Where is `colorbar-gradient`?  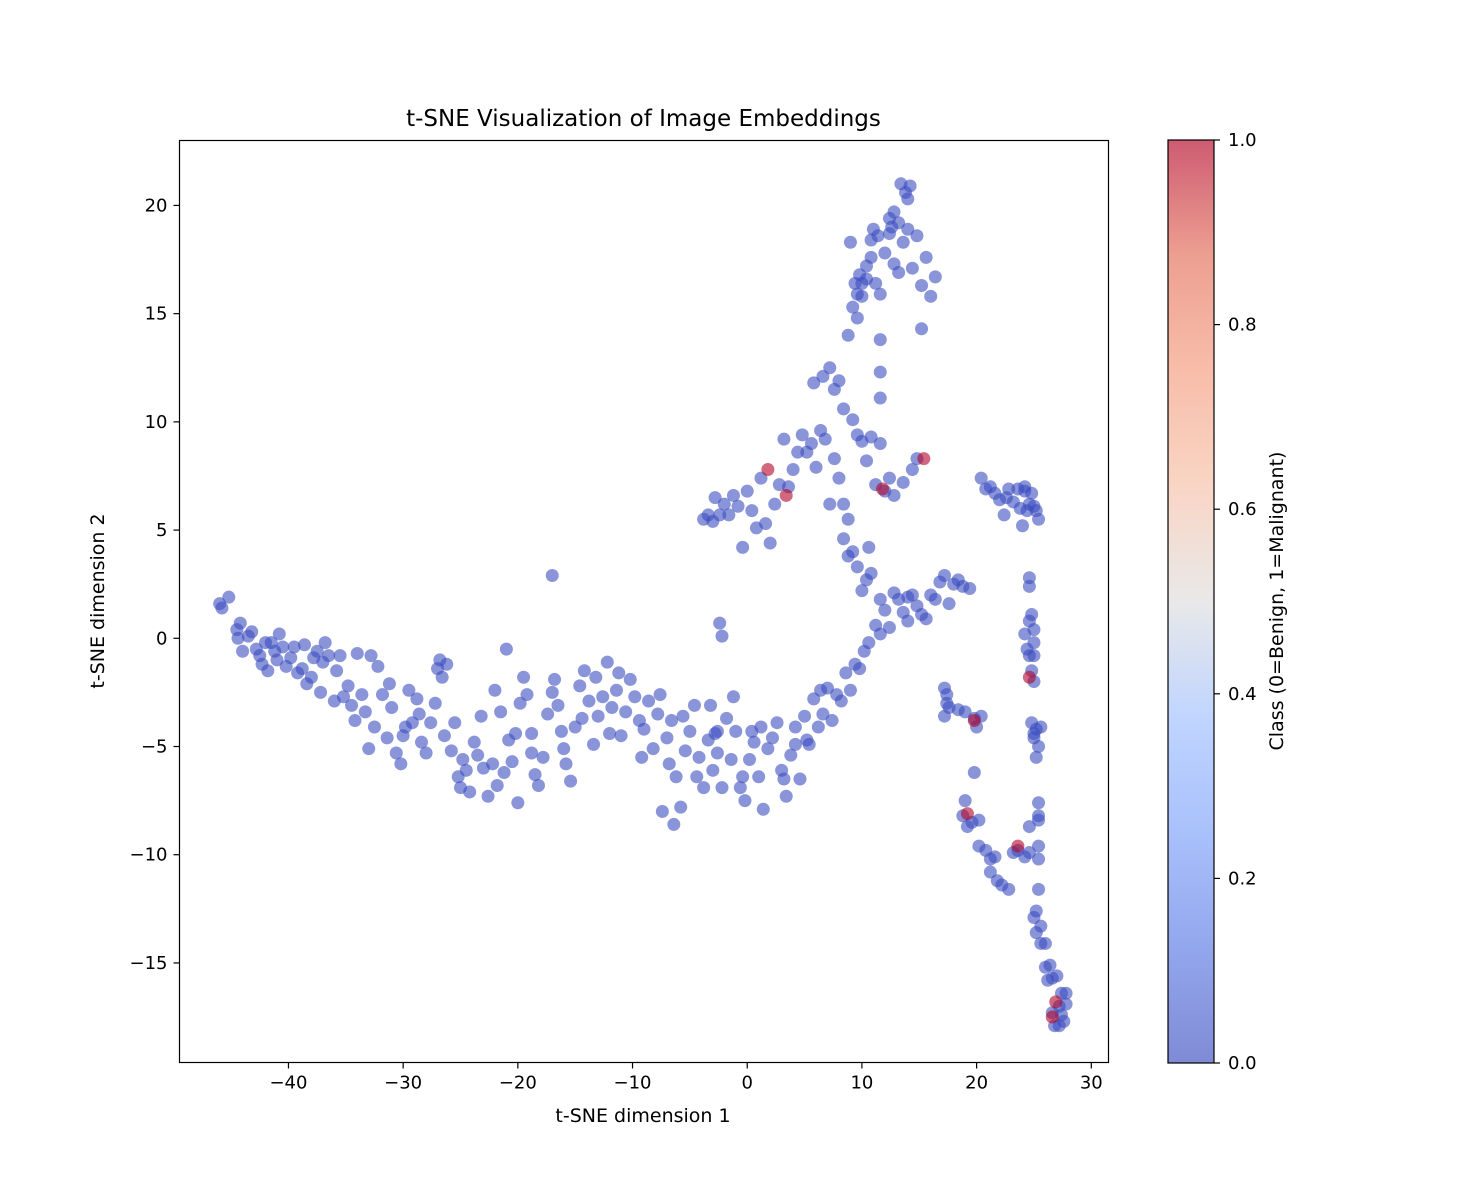
colorbar-gradient is located at coordinates (1191, 601).